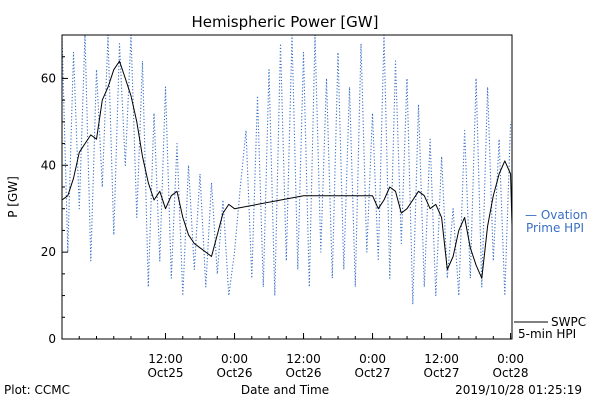 This screenshot has height=400, width=600. What do you see at coordinates (285, 390) in the screenshot?
I see `x-axis-label: Date and Time` at bounding box center [285, 390].